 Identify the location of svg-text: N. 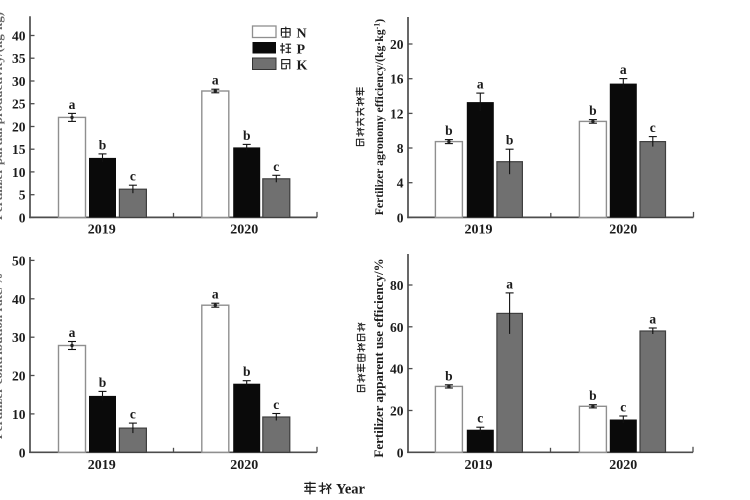
(302, 34).